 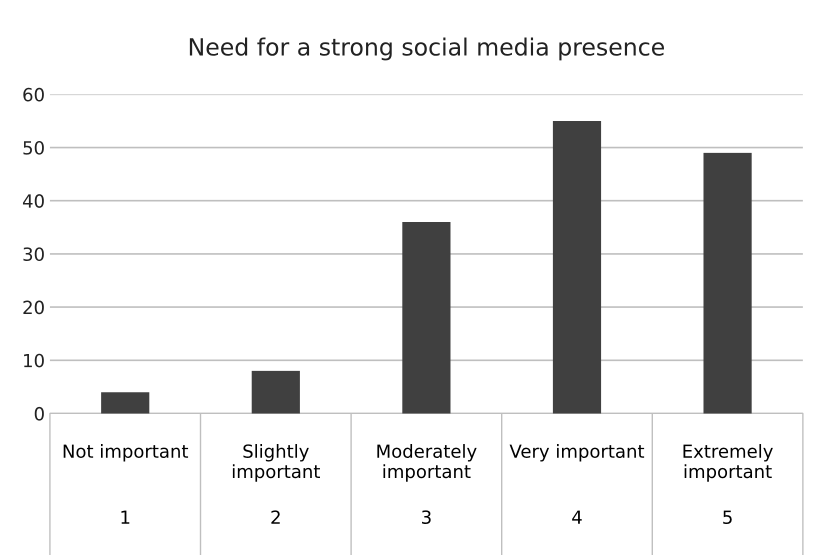 I want to click on text: 5, so click(x=727, y=517).